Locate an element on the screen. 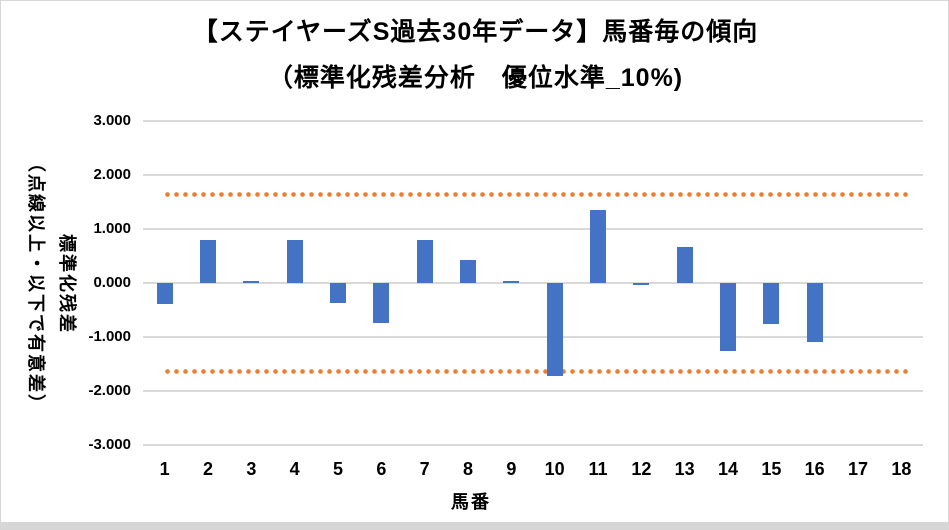 The height and width of the screenshot is (530, 949). x-tick-label: 17 is located at coordinates (858, 469).